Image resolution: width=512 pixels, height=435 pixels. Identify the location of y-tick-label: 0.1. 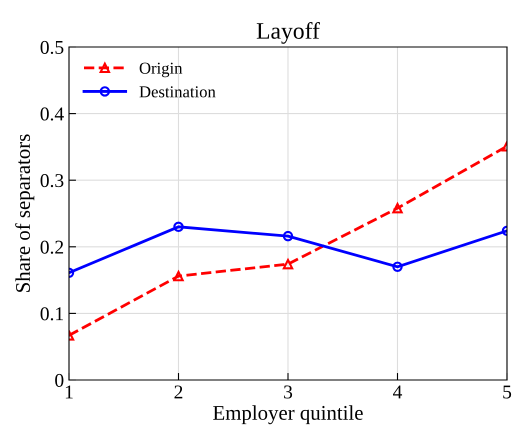
(51, 313).